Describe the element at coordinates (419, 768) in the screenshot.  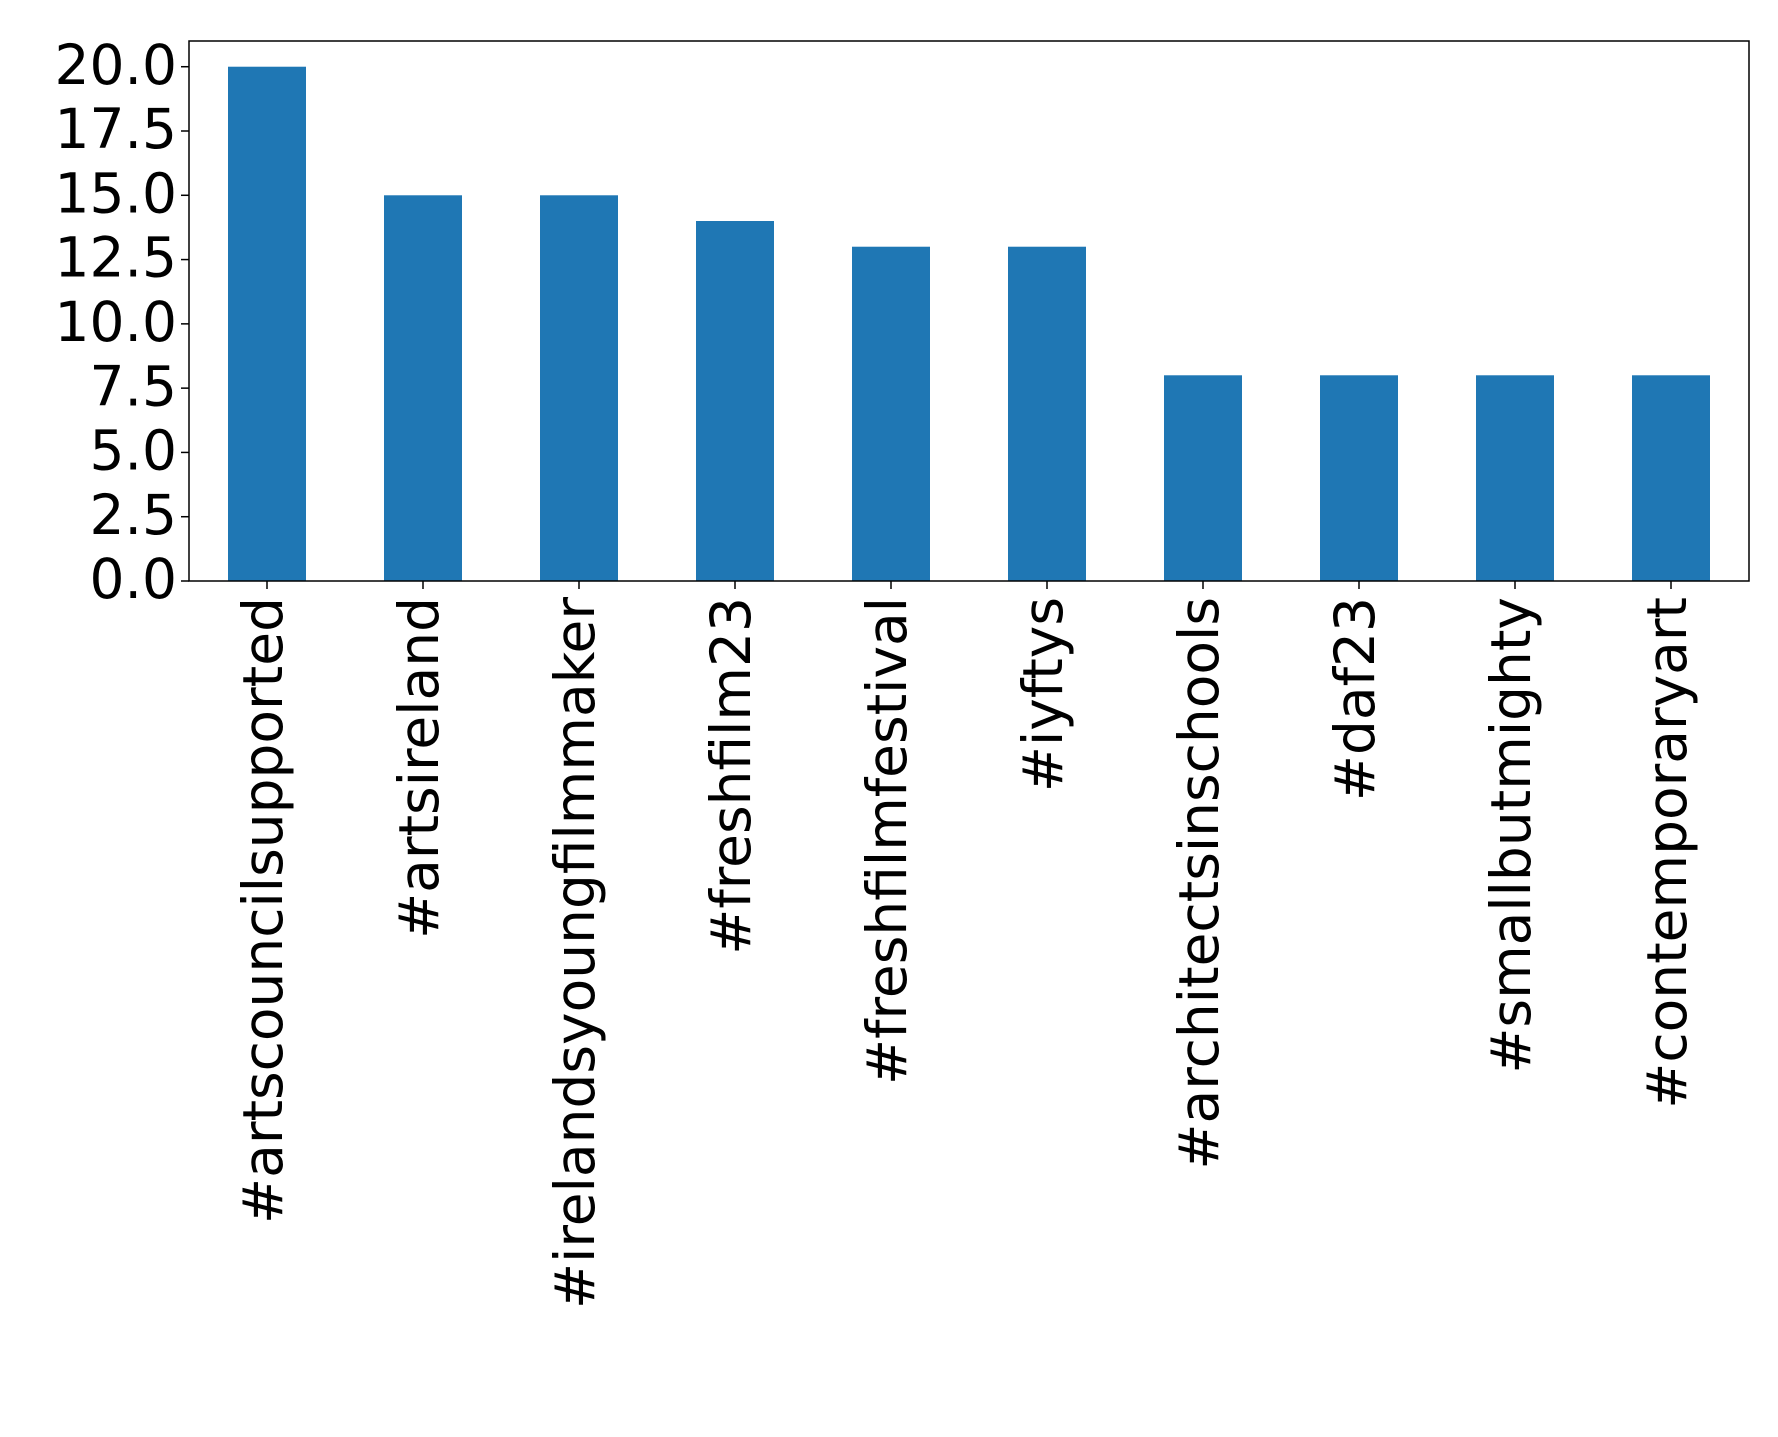
I see `x-tick-label: #artsireland` at that location.